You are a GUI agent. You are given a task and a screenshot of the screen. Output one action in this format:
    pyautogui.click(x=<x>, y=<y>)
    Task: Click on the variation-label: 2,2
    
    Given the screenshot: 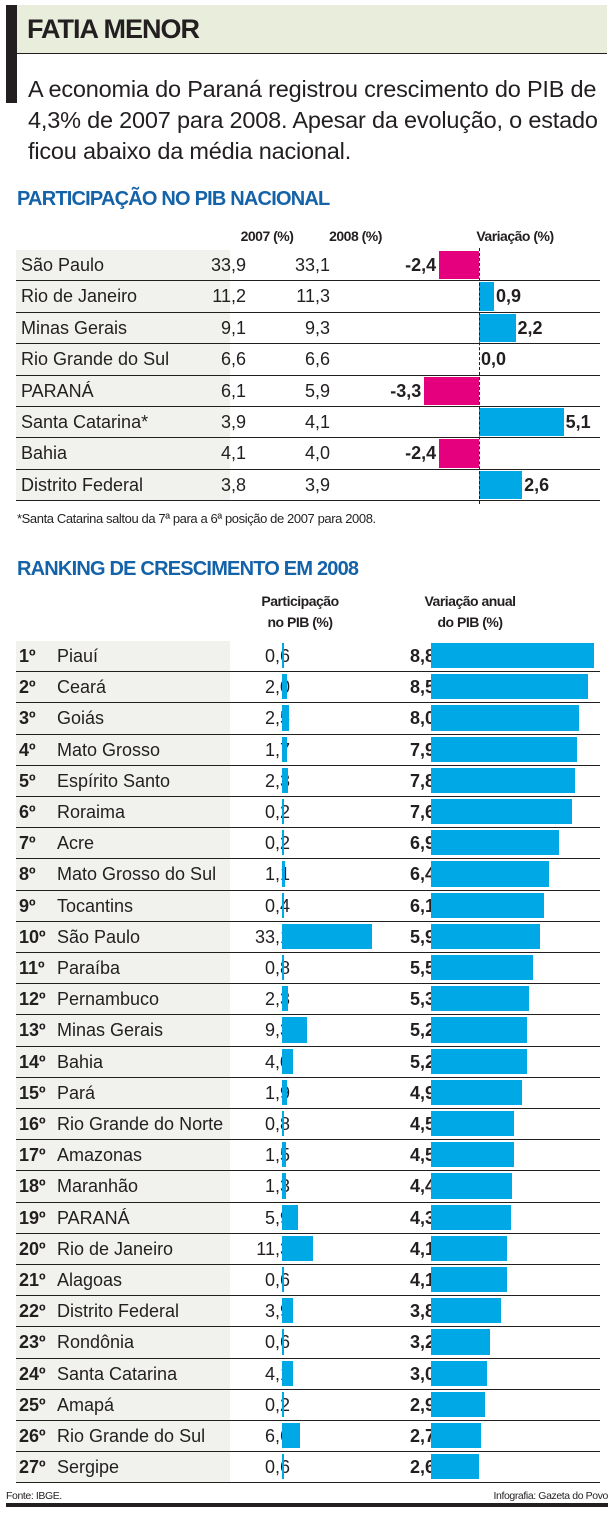 What is the action you would take?
    pyautogui.click(x=530, y=327)
    